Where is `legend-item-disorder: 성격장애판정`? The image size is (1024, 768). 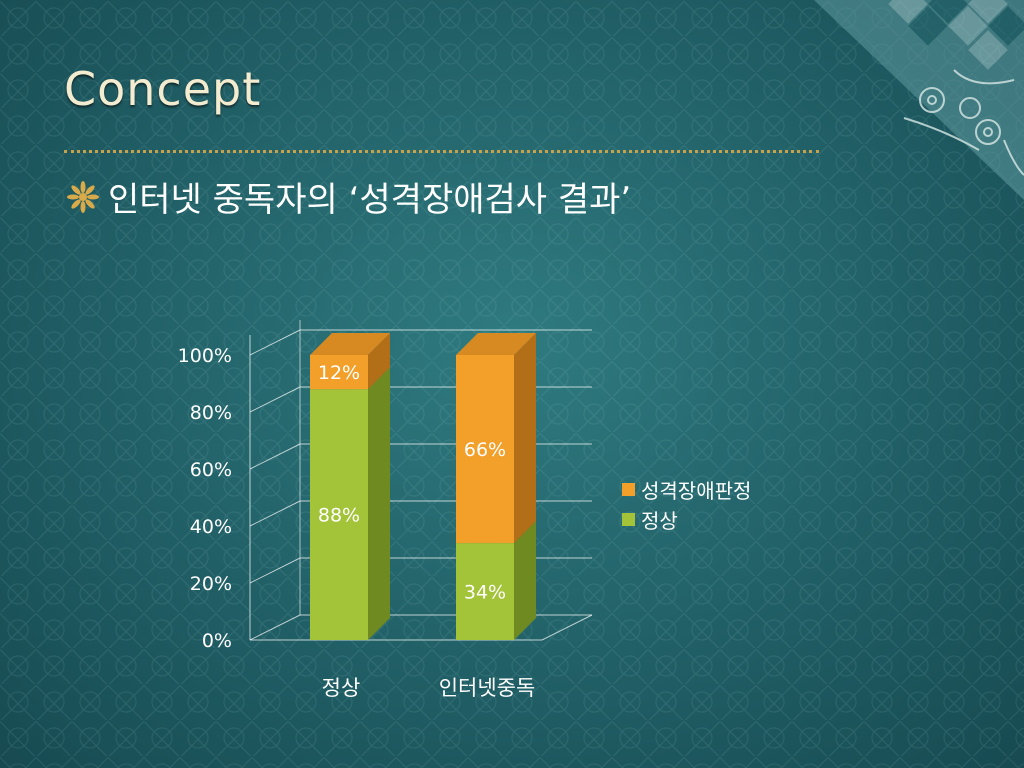 legend-item-disorder: 성격장애판정 is located at coordinates (686, 489).